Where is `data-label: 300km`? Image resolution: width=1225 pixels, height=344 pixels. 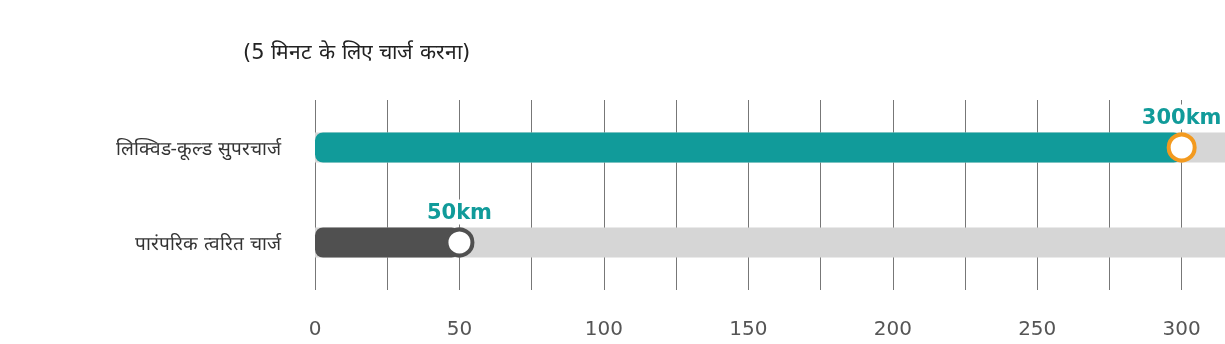 data-label: 300km is located at coordinates (1181, 117).